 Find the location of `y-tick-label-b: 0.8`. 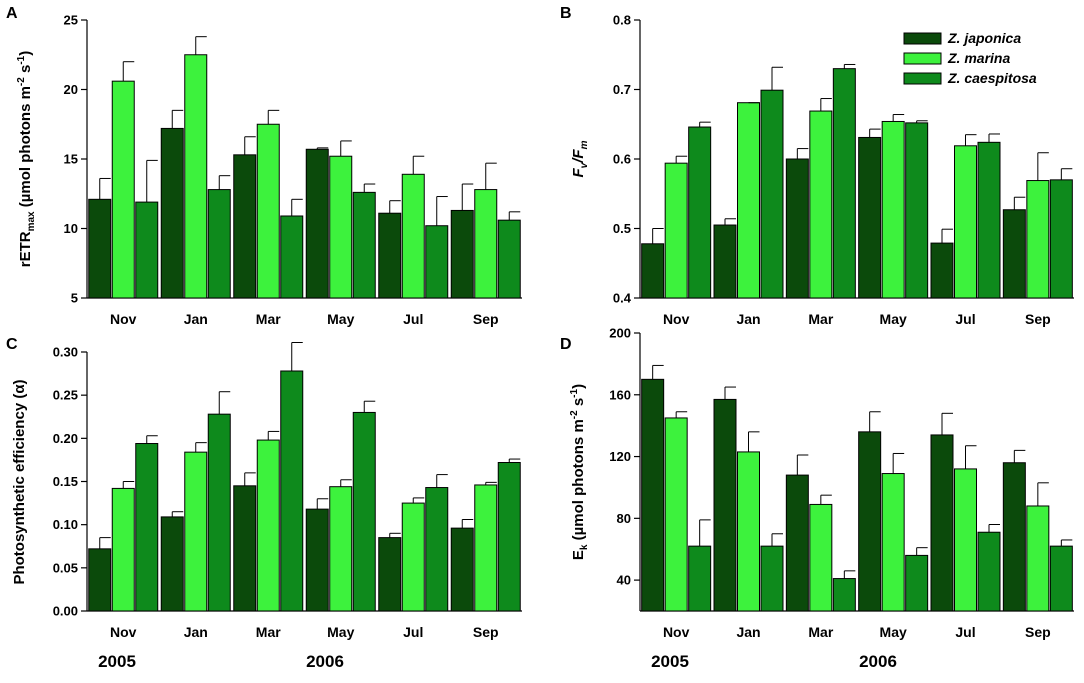

y-tick-label-b: 0.8 is located at coordinates (622, 20).